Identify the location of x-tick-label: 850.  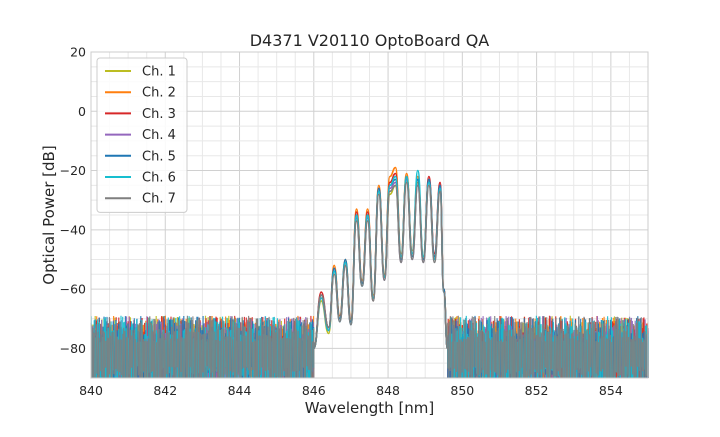
(462, 390).